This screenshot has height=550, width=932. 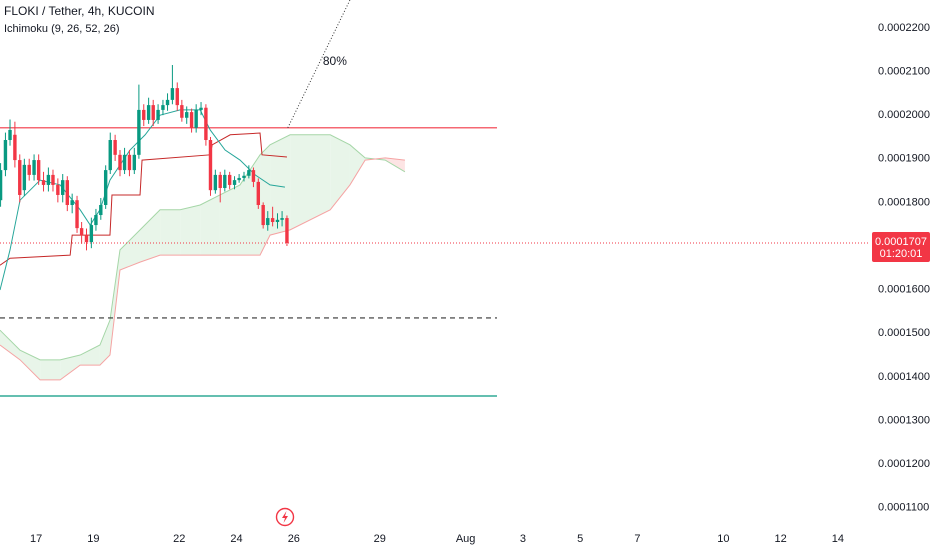 I want to click on y-tick-label: 0.0001500, so click(x=904, y=333).